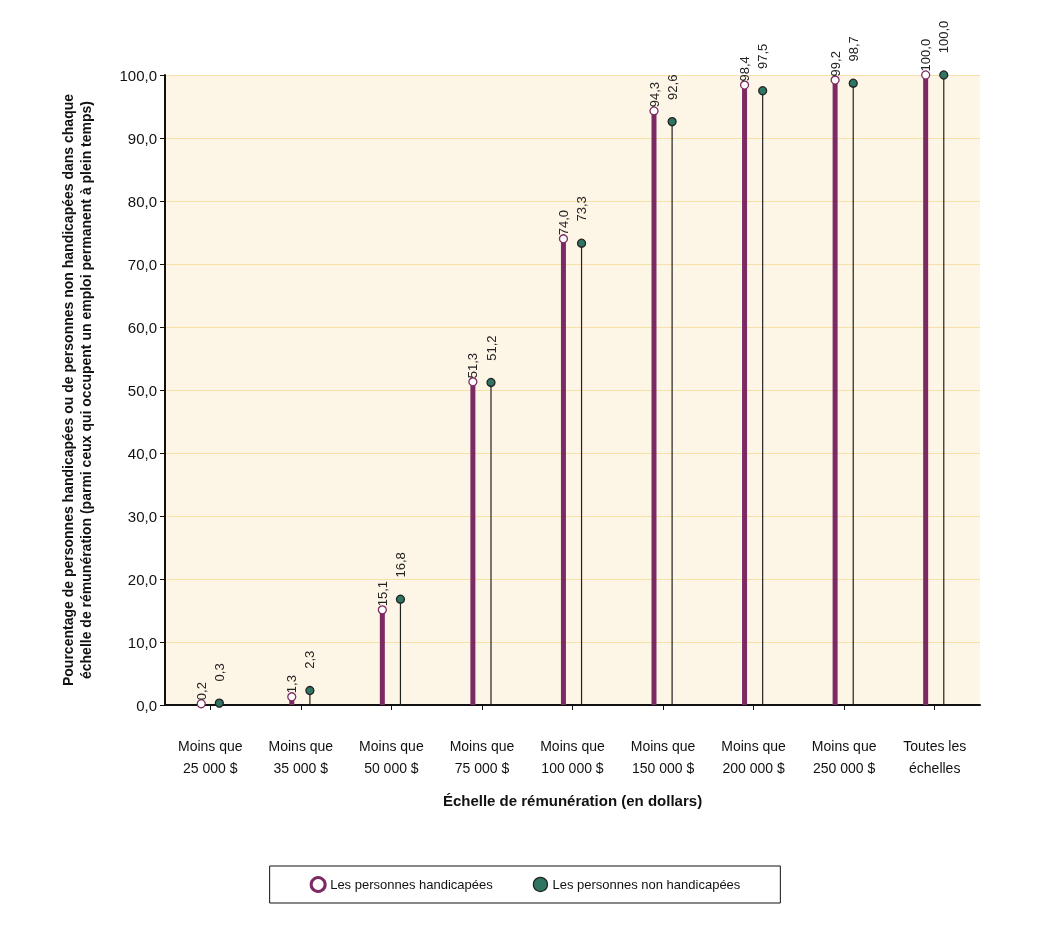 This screenshot has height=928, width=1050. Describe the element at coordinates (292, 684) in the screenshot. I see `data-label: 1,3` at that location.